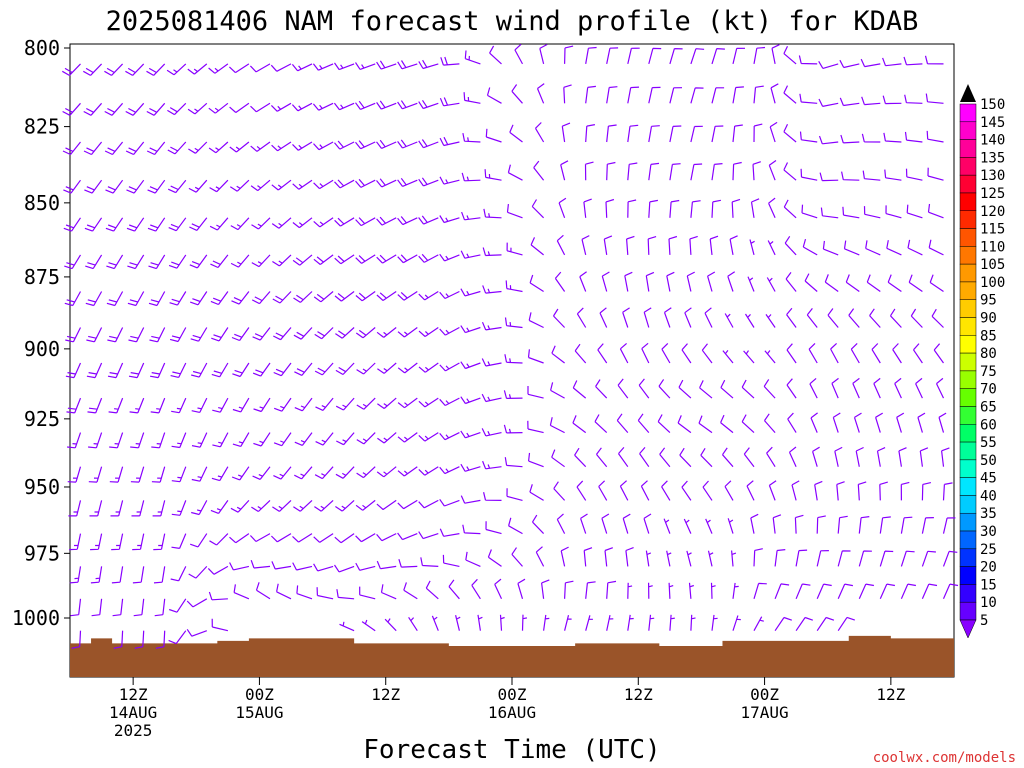 This screenshot has width=1024, height=768. I want to click on colorbar-label: 45, so click(988, 479).